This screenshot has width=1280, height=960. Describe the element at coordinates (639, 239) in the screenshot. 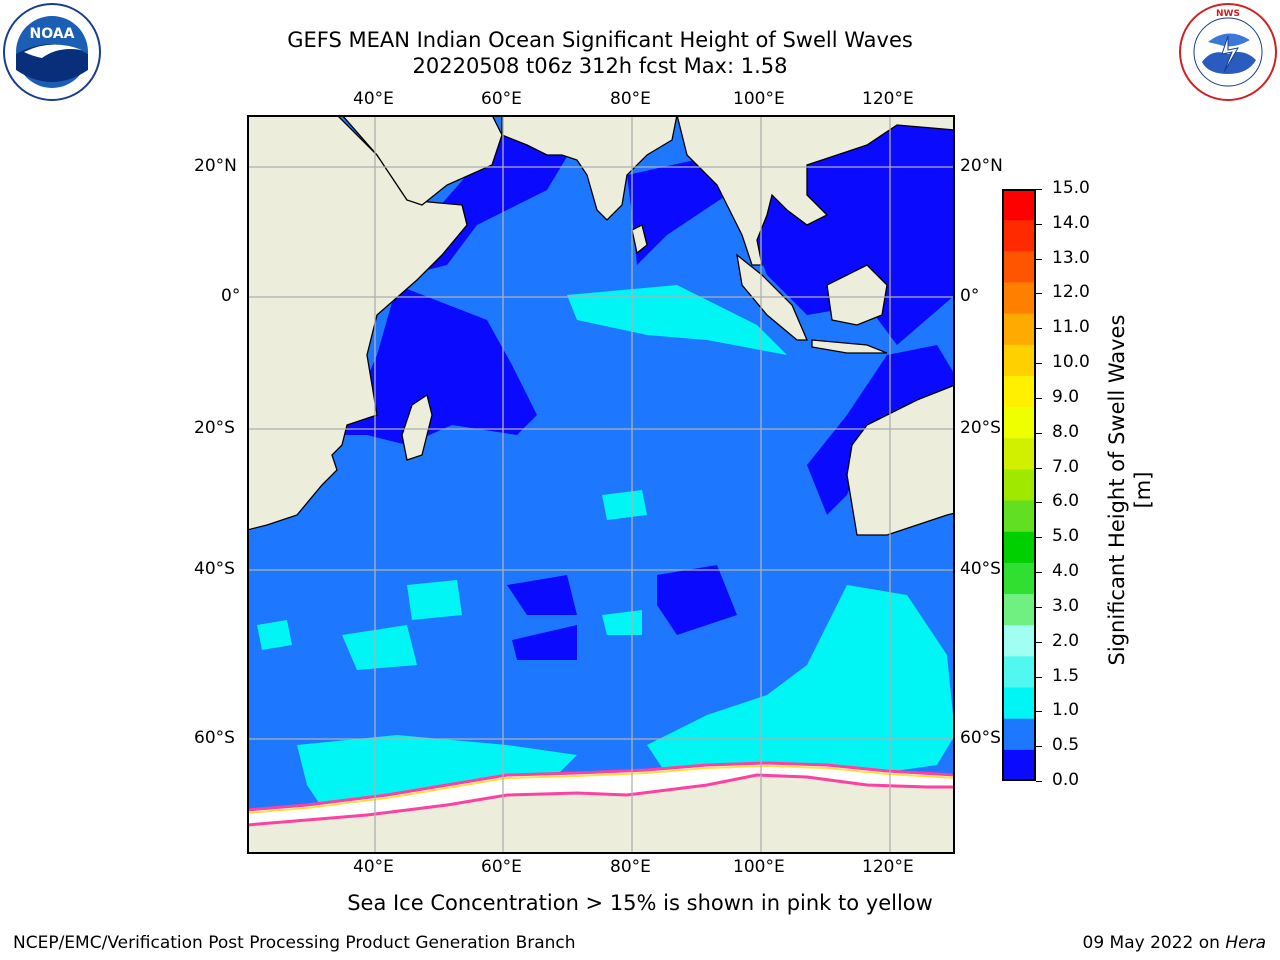

I see `sri-lanka` at that location.